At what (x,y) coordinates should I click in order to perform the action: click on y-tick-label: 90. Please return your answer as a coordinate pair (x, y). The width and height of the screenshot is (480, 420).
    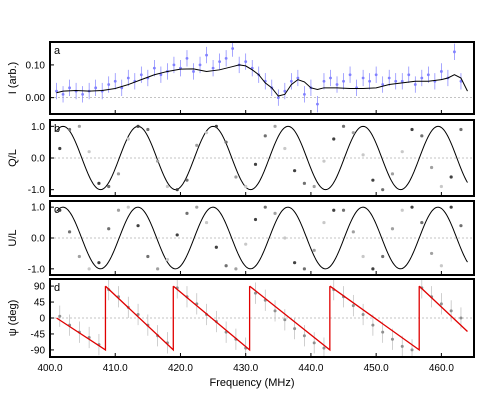
    Looking at the image, I should click on (40, 287).